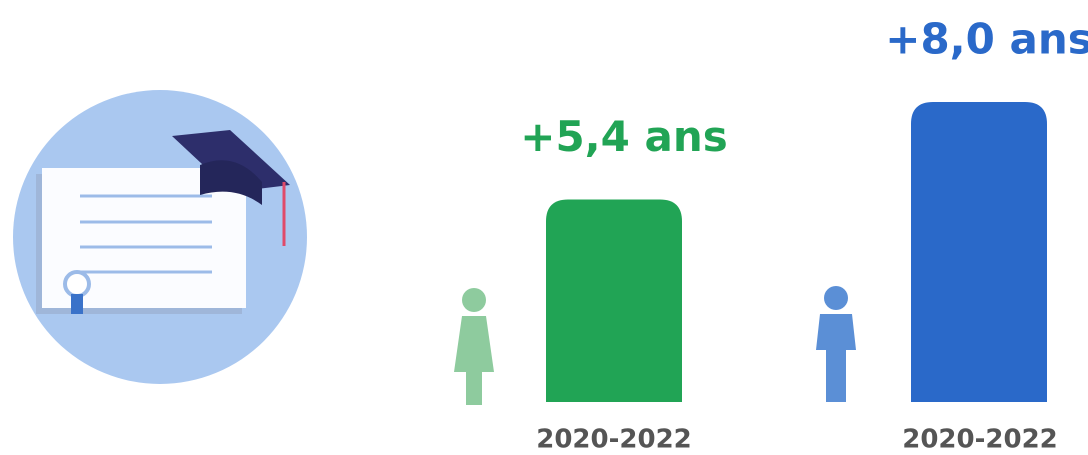 This screenshot has height=455, width=1088. I want to click on woman-icon, so click(474, 346).